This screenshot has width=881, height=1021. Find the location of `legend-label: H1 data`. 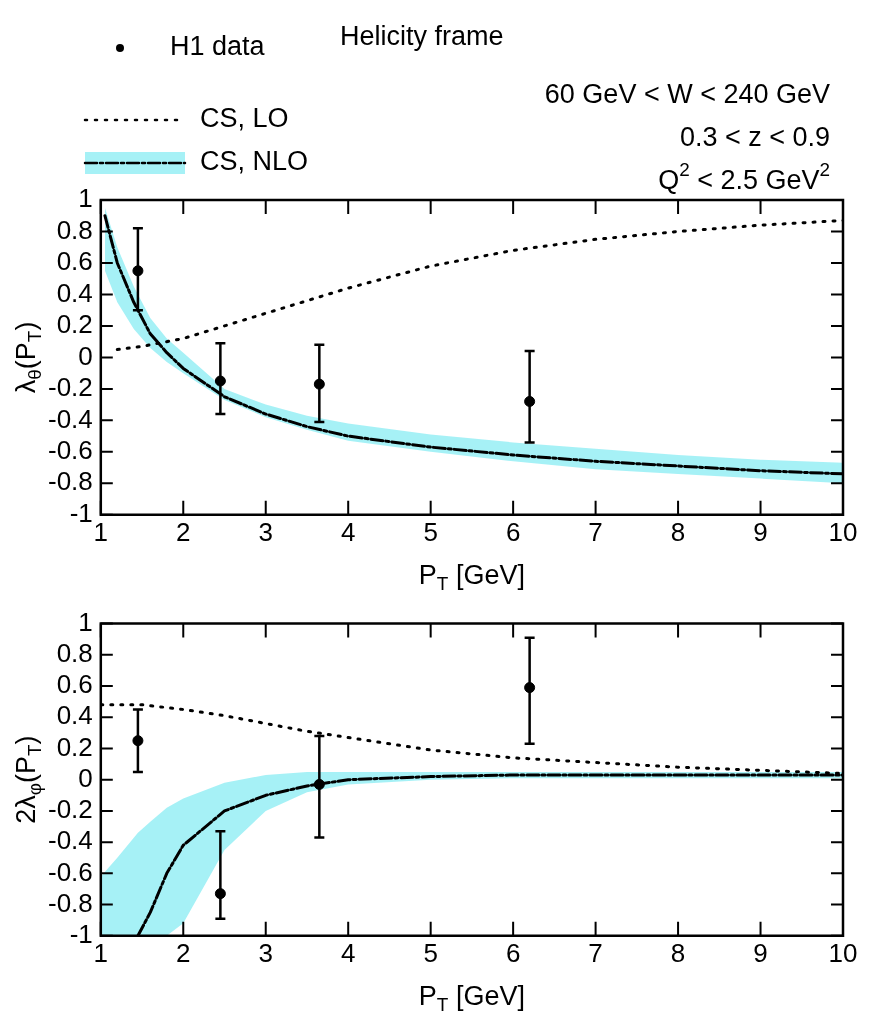

legend-label: H1 data is located at coordinates (218, 46).